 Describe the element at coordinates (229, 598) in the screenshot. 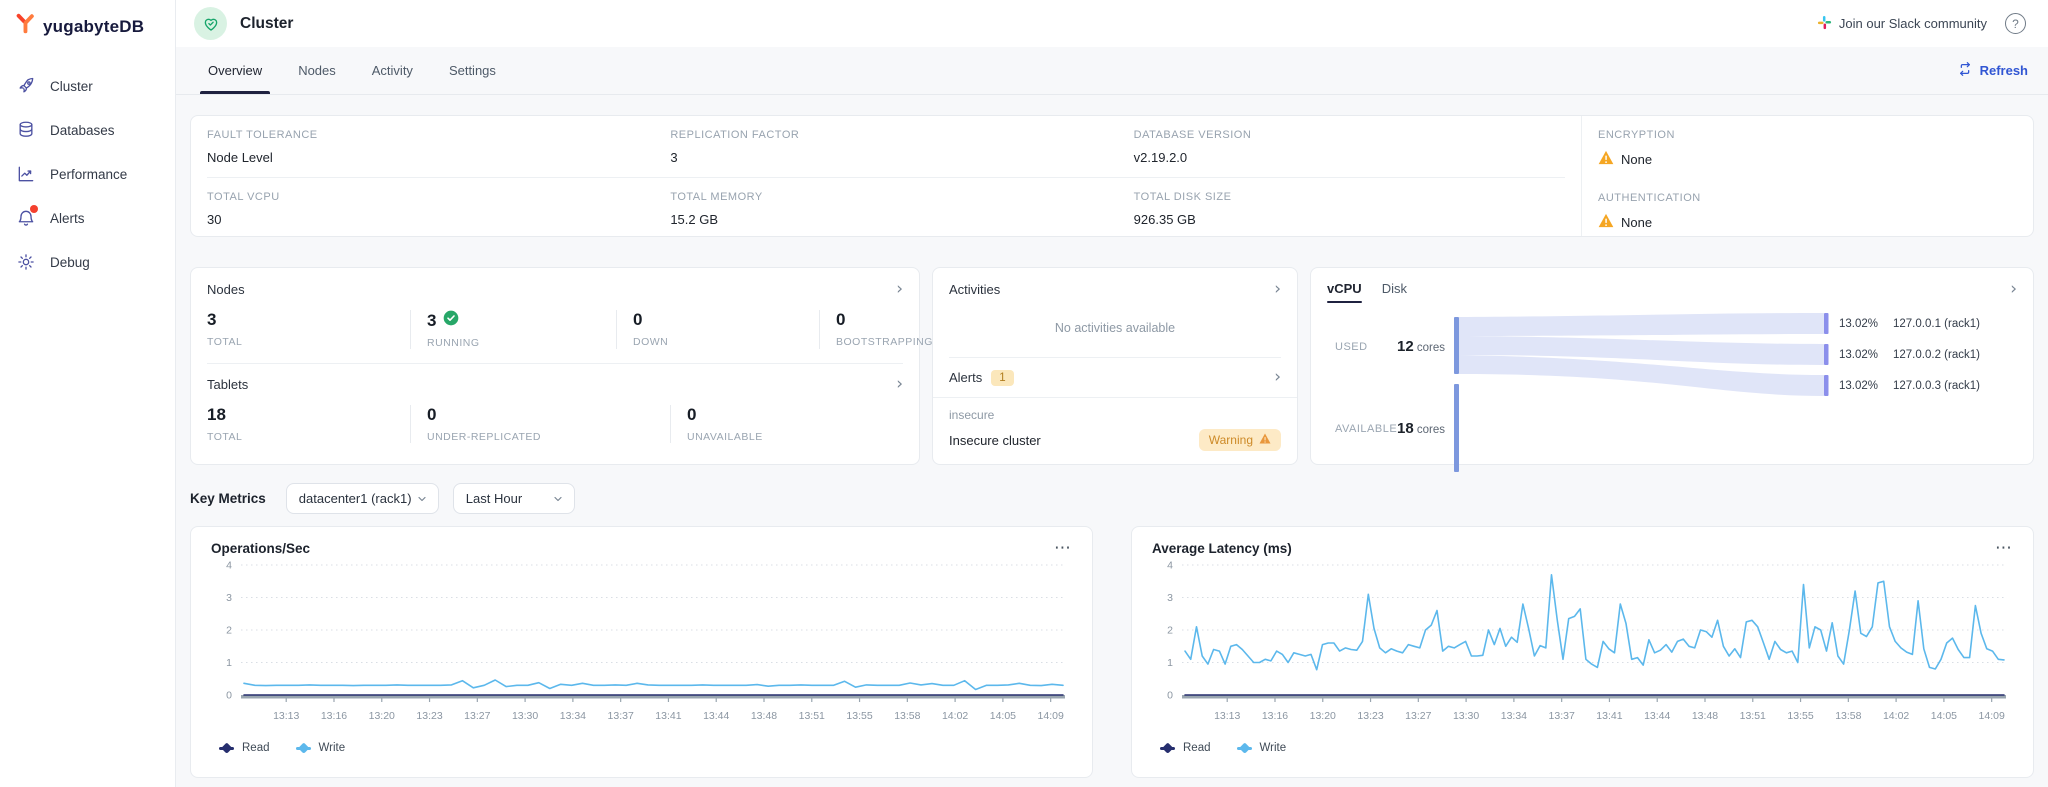

I see `svg-text: 3` at that location.